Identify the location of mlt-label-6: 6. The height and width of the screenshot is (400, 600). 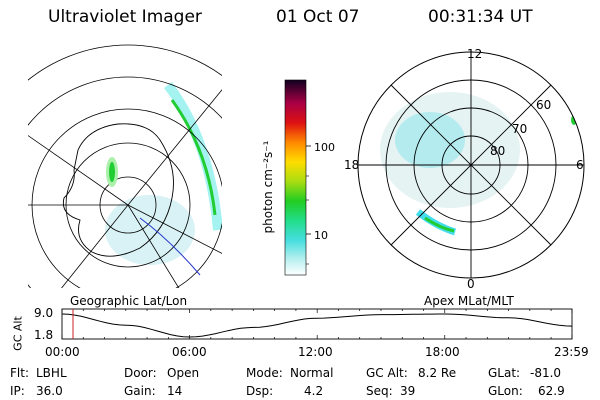
(580, 165).